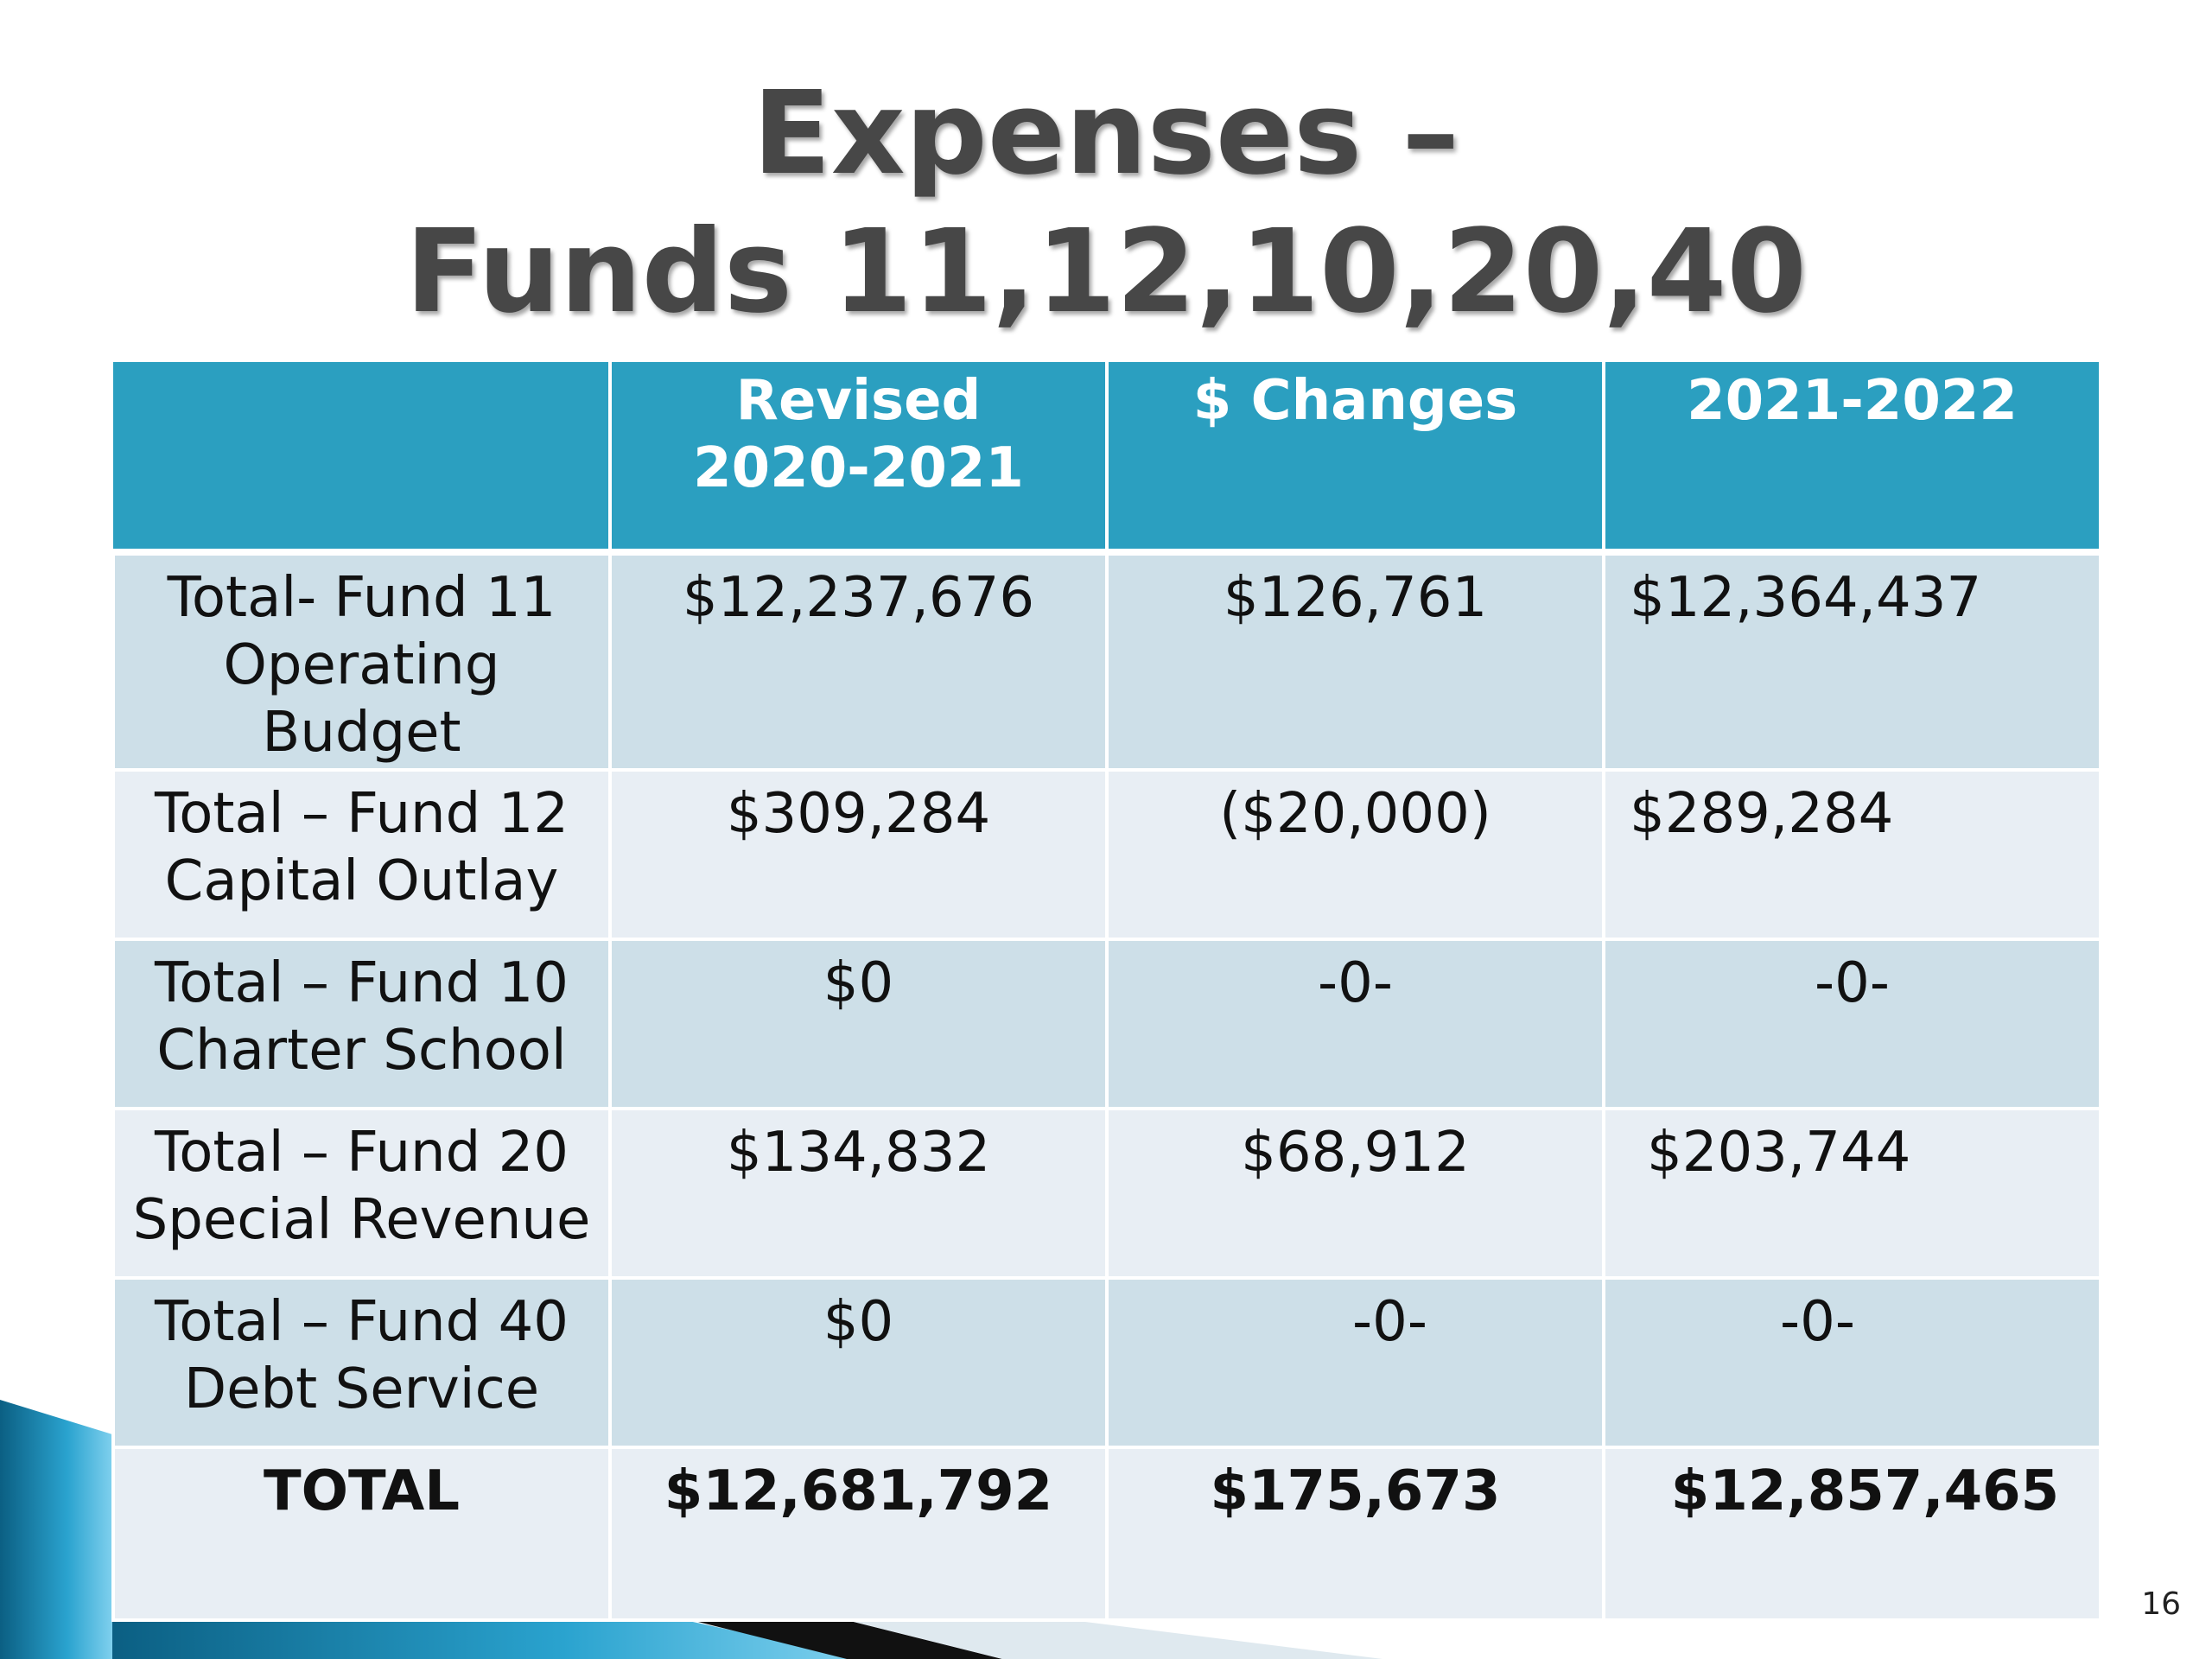  I want to click on row-label: Total- Fund 11 Operating Budget, so click(361, 661).